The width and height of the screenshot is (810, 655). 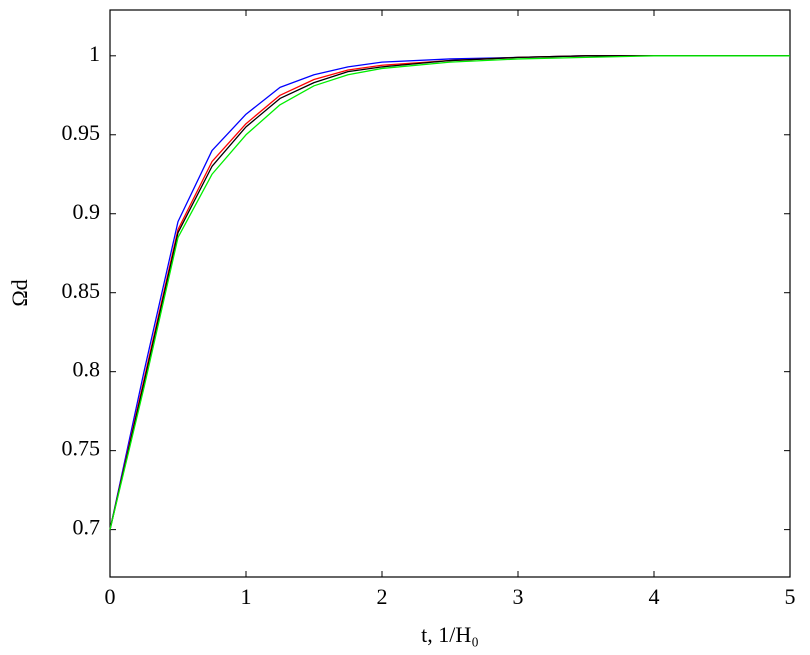 I want to click on x-tick-label: 3, so click(x=518, y=596).